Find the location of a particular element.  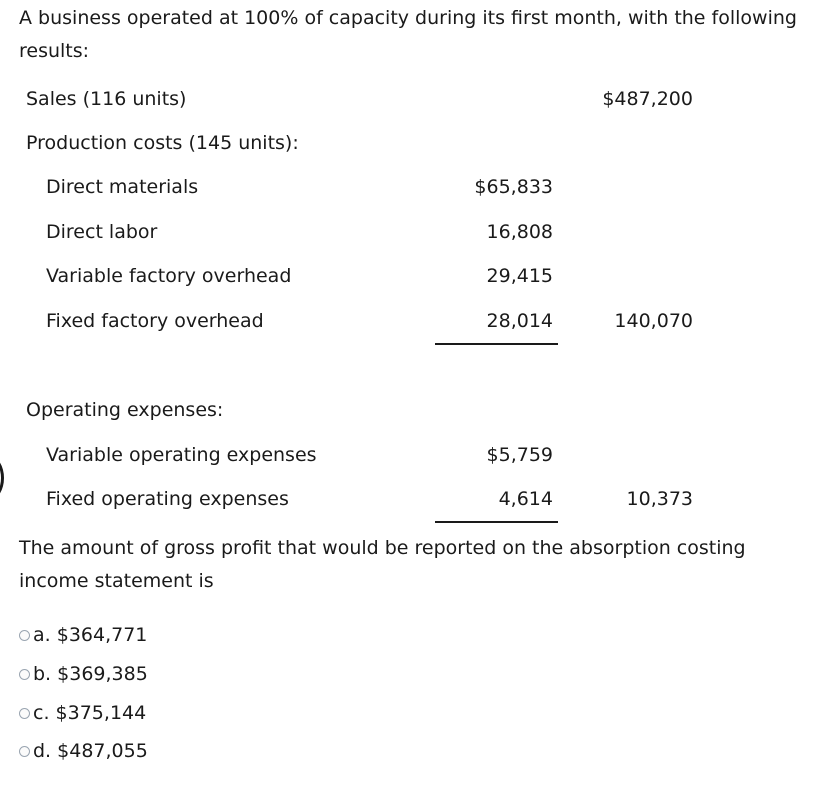

variable-factory-overhead-label: Variable factory overhead is located at coordinates (169, 276).